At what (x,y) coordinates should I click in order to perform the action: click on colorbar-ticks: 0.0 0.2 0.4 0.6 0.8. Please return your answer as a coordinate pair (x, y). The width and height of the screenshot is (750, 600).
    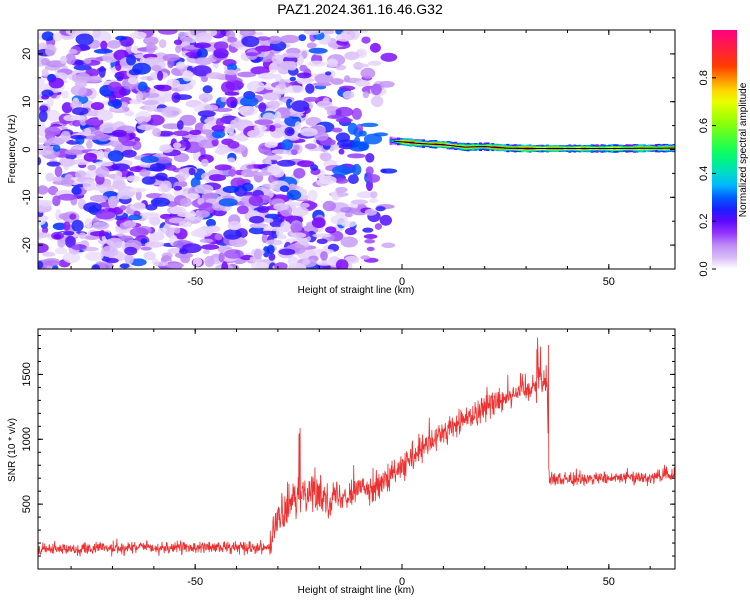
    Looking at the image, I should click on (707, 173).